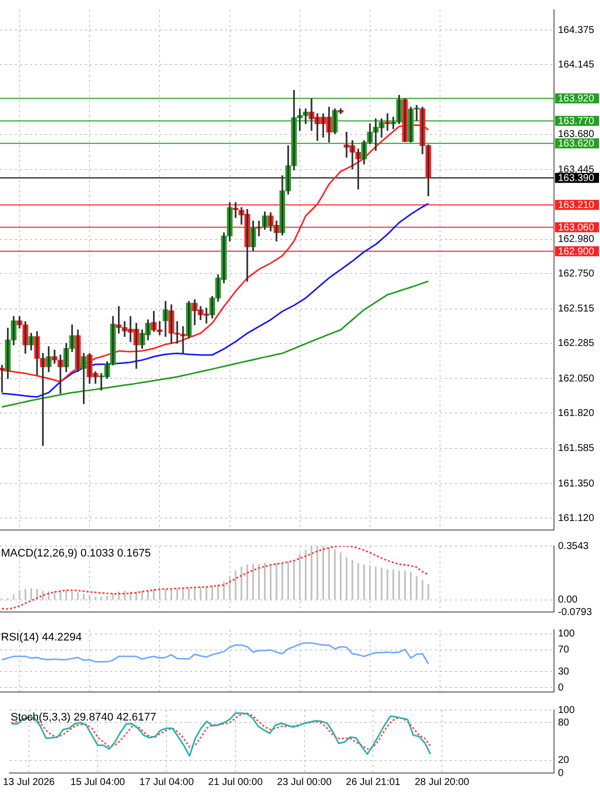  I want to click on ref-line-label: 162.900, so click(576, 252).